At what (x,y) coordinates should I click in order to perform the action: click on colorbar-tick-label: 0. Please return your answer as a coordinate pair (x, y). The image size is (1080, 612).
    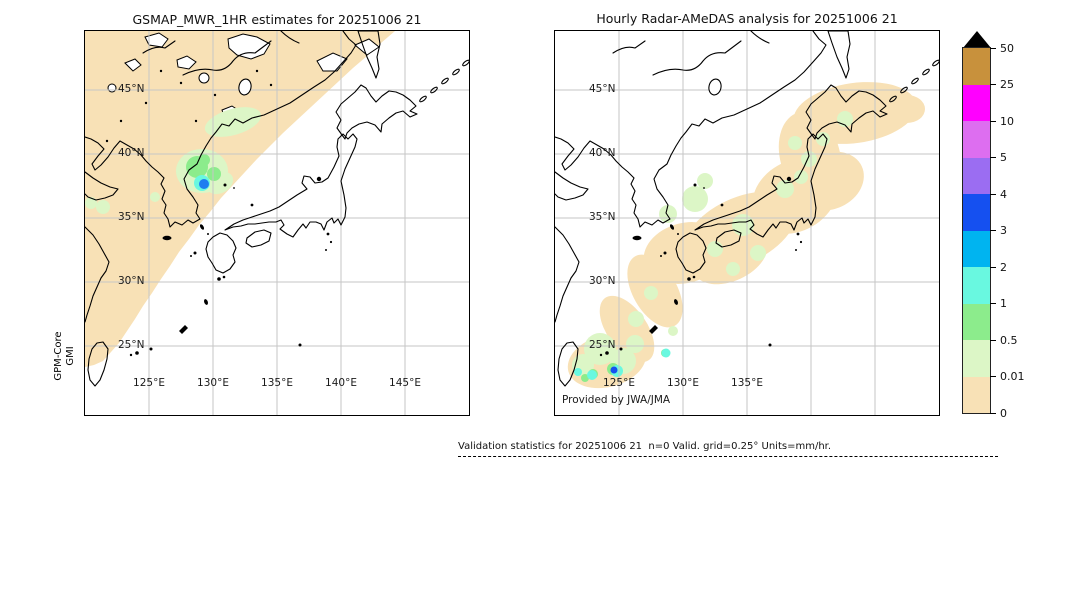
    Looking at the image, I should click on (1003, 413).